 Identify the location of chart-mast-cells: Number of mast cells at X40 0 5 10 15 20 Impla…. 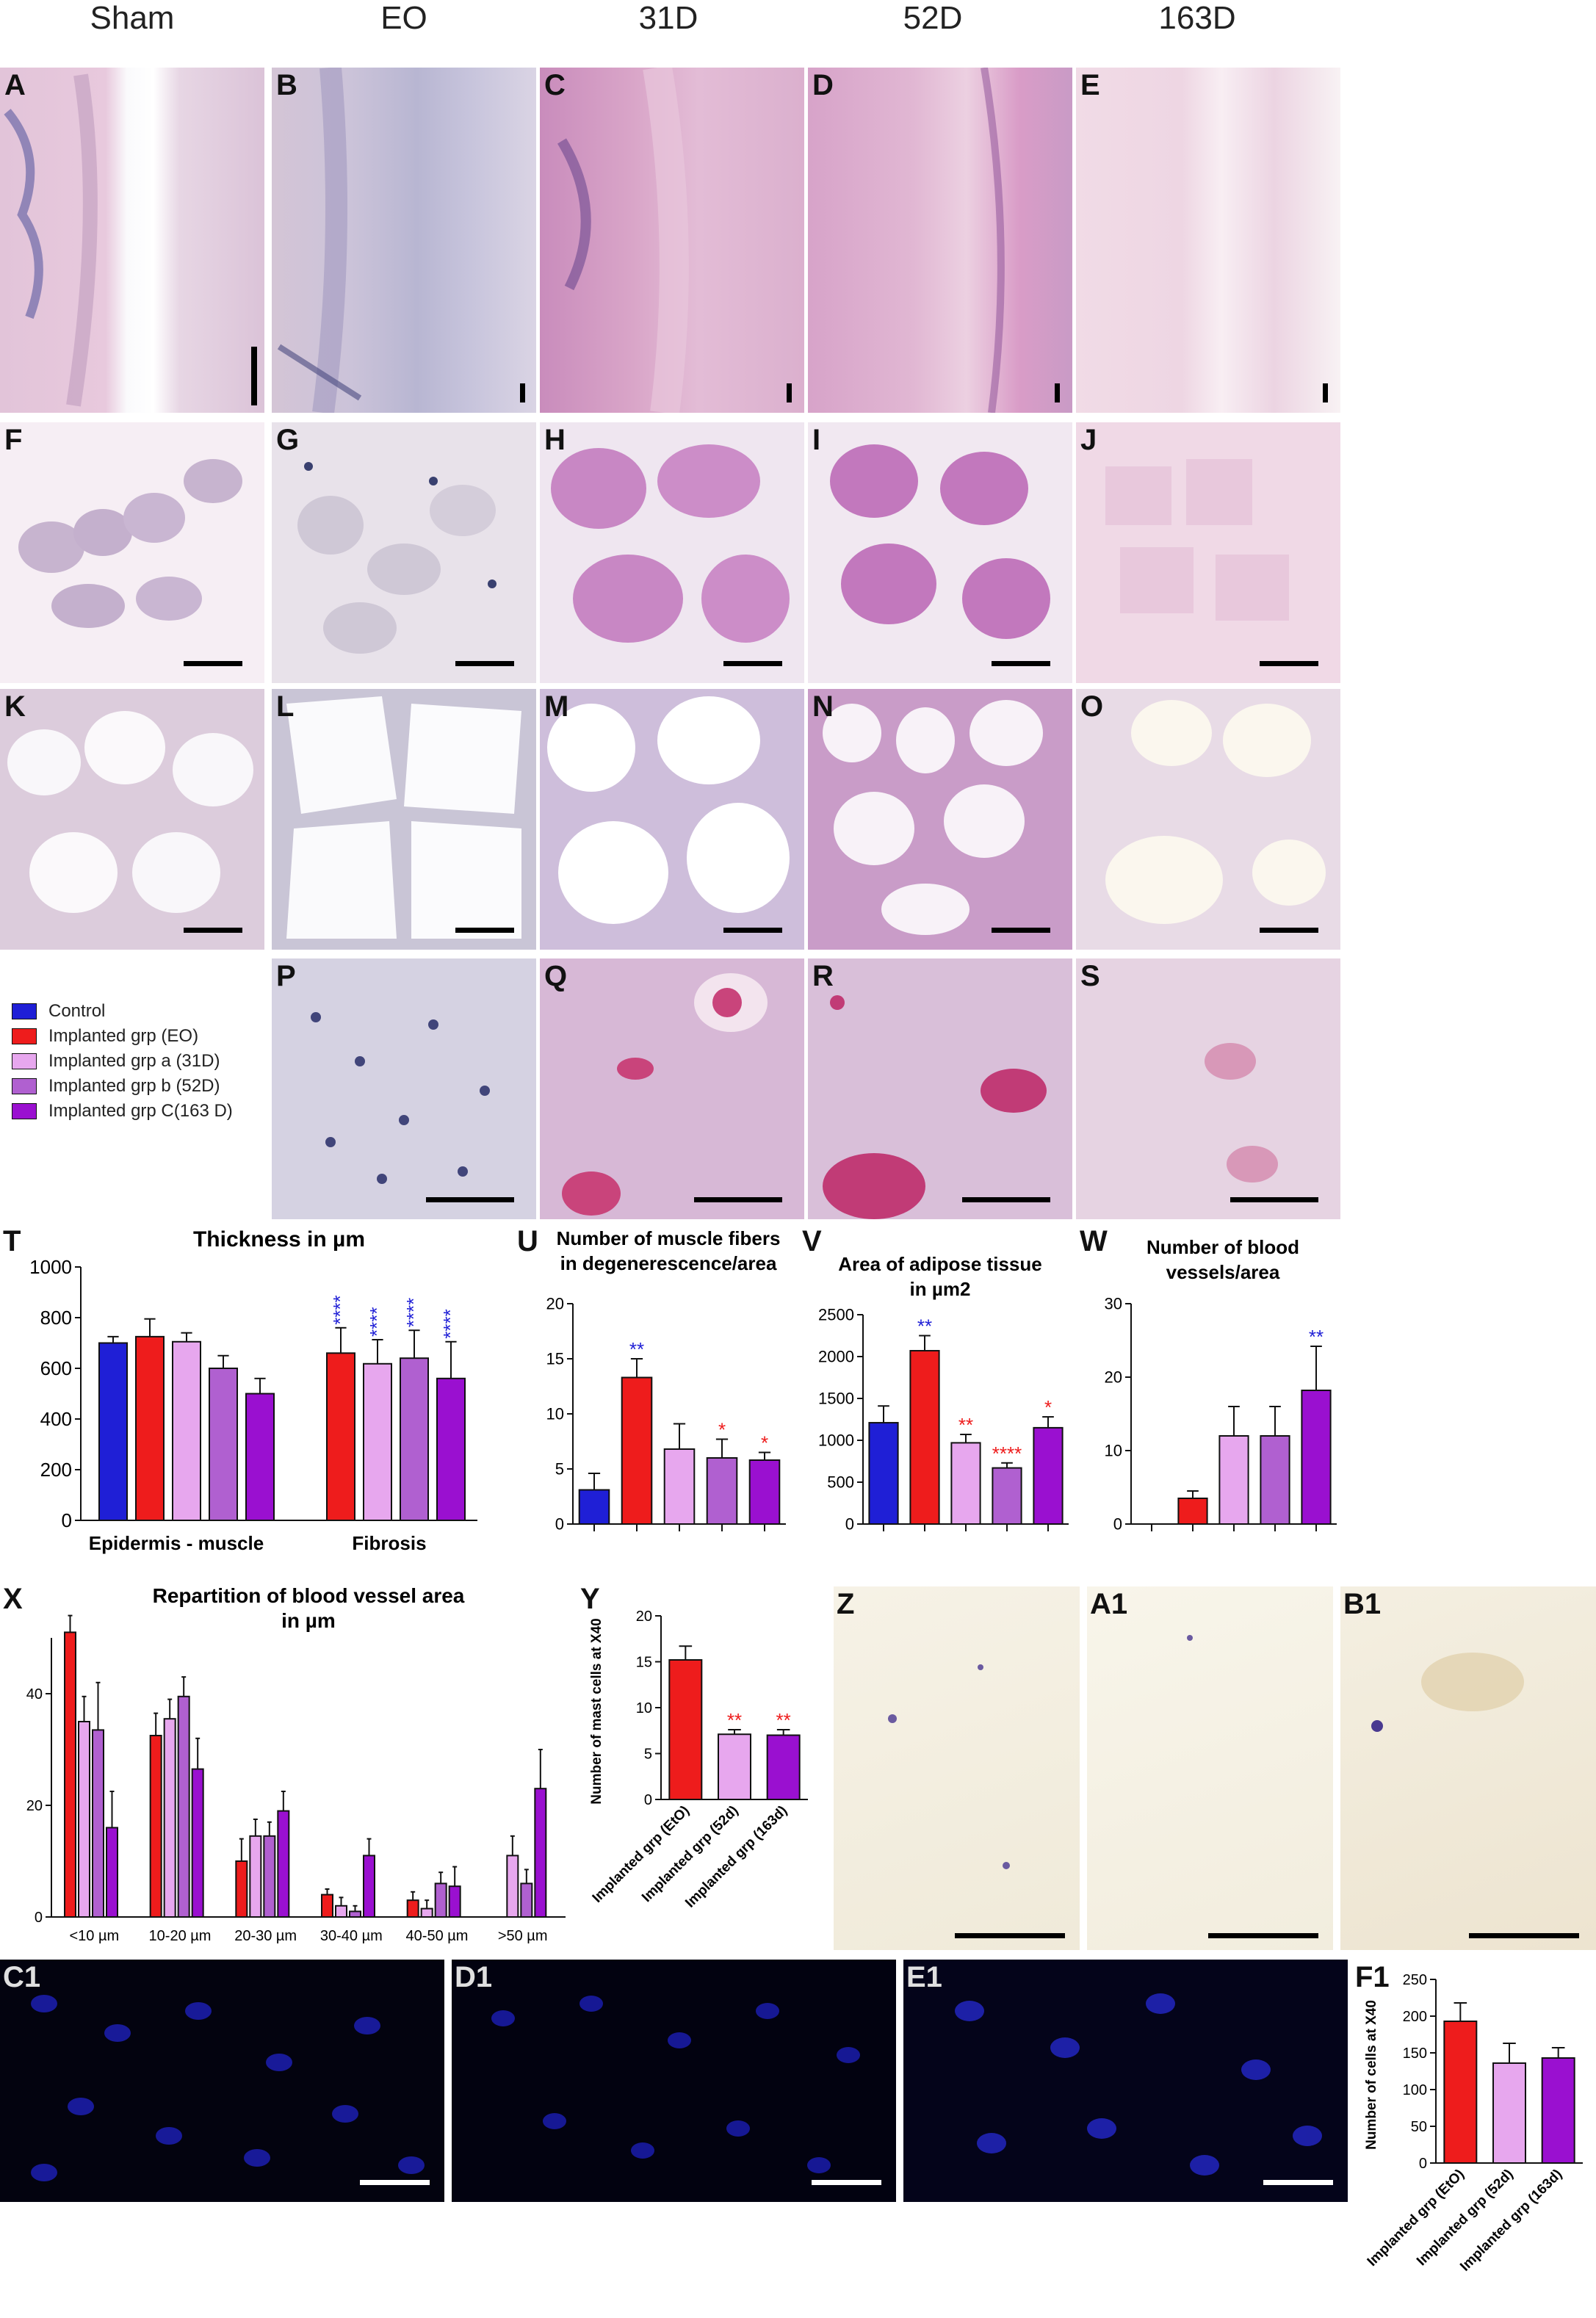
(698, 1759).